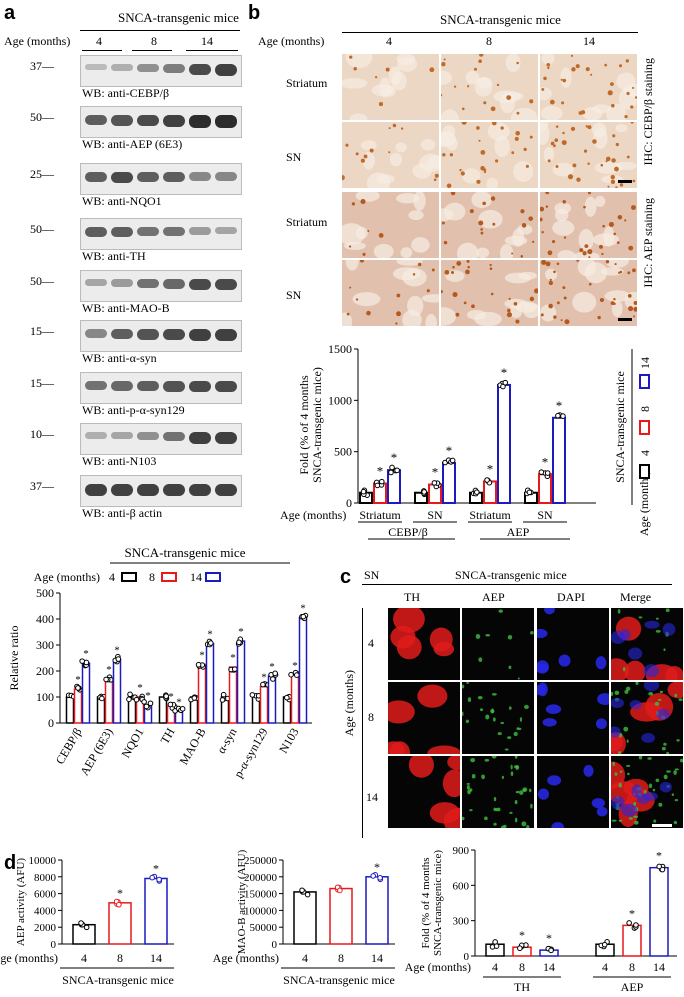  Describe the element at coordinates (54, 945) in the screenshot. I see `y-tick-label: 0` at that location.